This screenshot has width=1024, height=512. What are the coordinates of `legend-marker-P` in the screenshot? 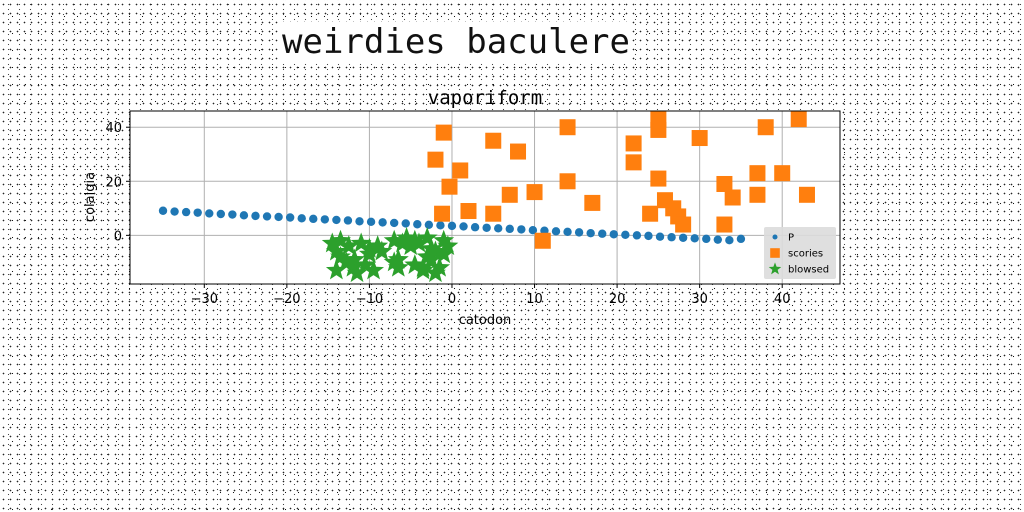 It's located at (775, 237).